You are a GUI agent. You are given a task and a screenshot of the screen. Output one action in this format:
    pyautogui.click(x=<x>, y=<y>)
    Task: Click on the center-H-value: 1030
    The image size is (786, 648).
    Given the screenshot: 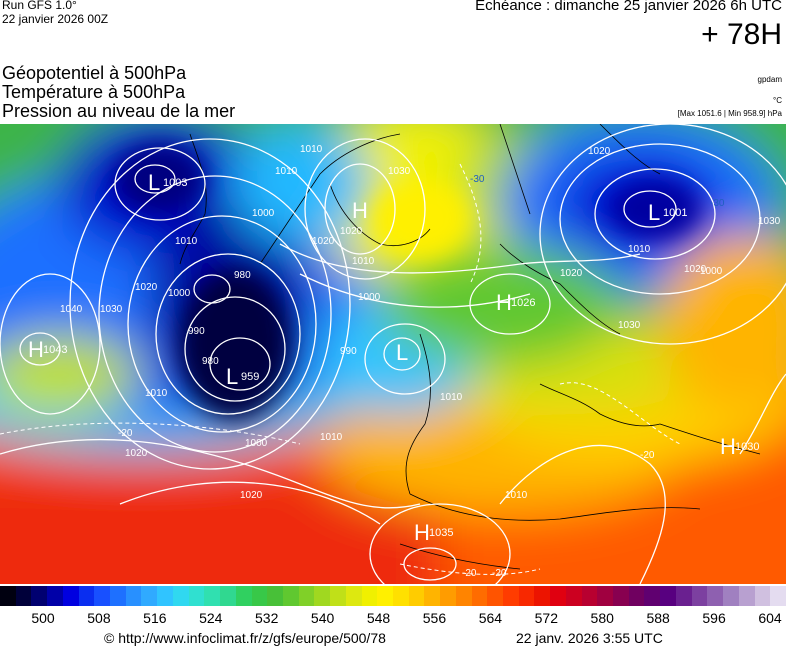 What is the action you would take?
    pyautogui.click(x=747, y=447)
    